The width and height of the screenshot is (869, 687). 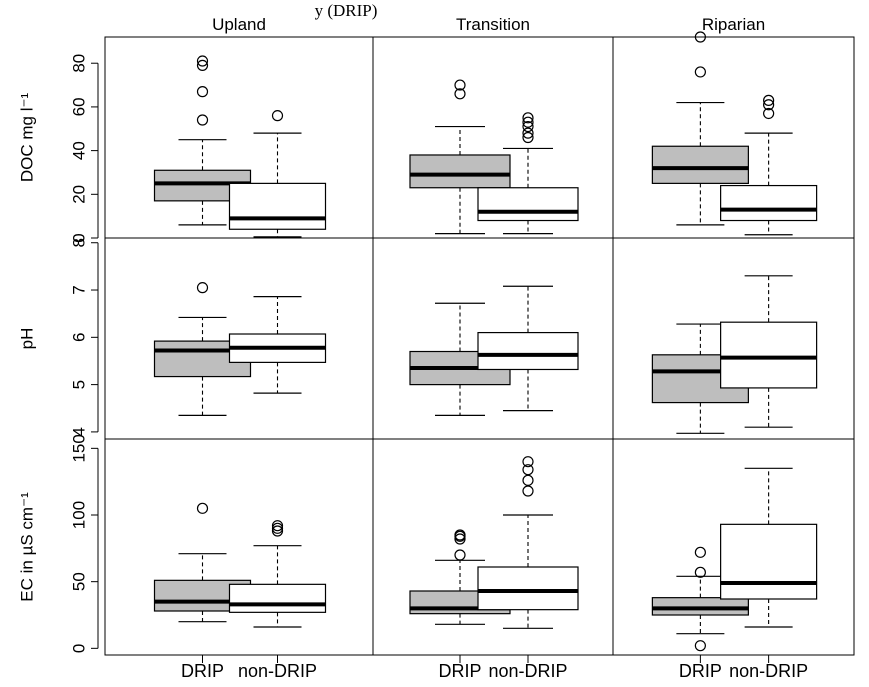 What do you see at coordinates (78, 448) in the screenshot?
I see `y-tick-label-row-3-150: 150` at bounding box center [78, 448].